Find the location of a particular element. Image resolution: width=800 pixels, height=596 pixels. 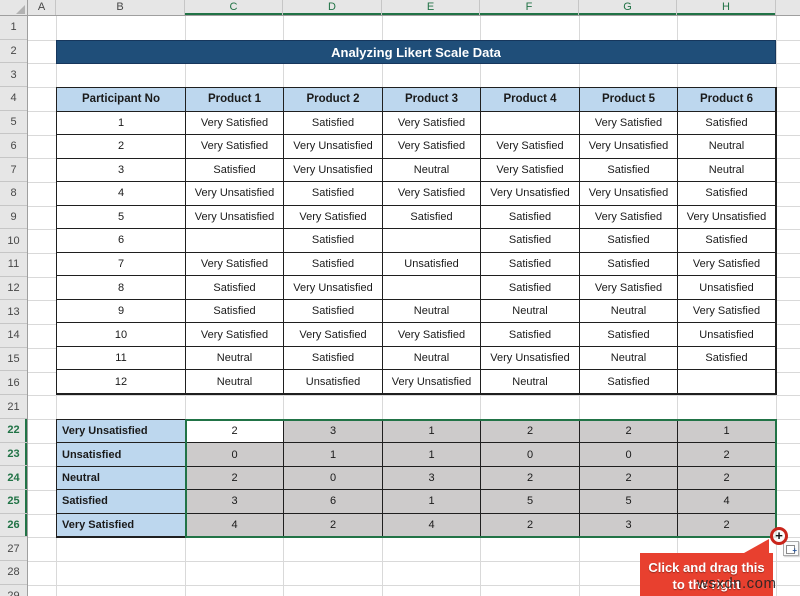

row-header-8: 8 is located at coordinates (13, 194).